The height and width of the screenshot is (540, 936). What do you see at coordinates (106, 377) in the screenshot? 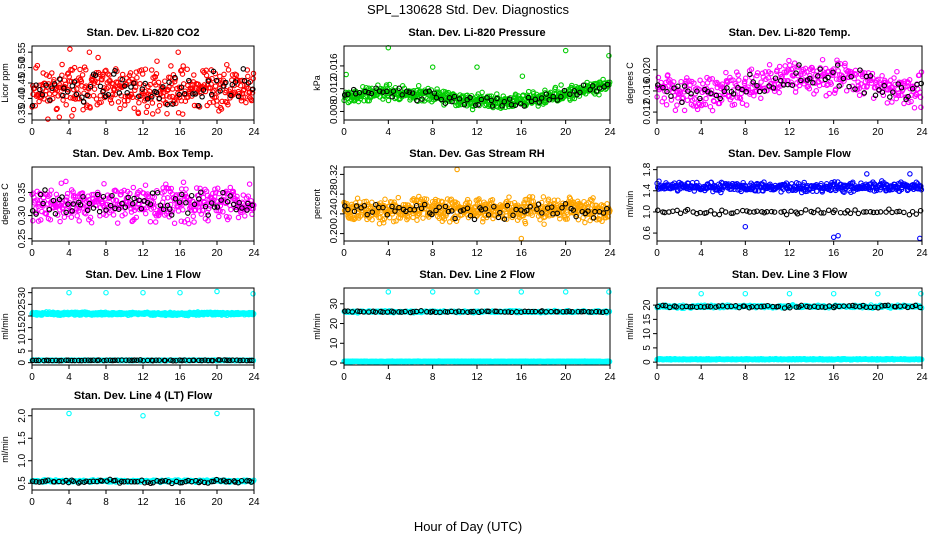
I see `x-tick-label: 8` at bounding box center [106, 377].